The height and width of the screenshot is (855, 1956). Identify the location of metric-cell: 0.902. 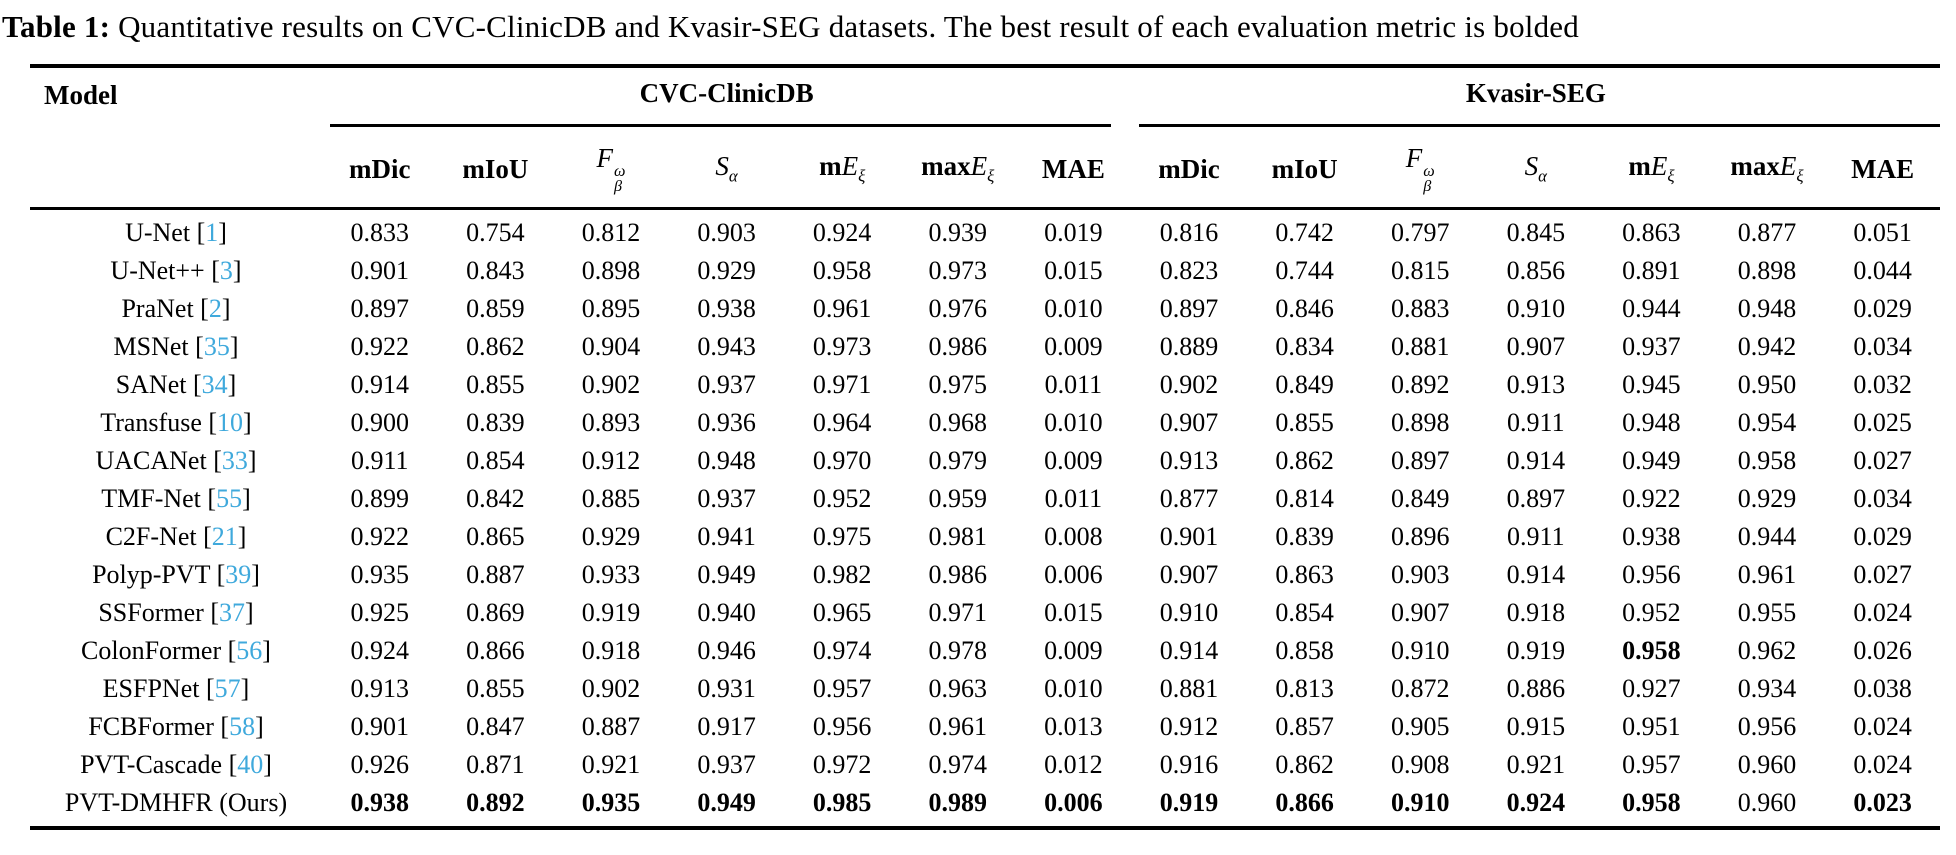
(611, 688).